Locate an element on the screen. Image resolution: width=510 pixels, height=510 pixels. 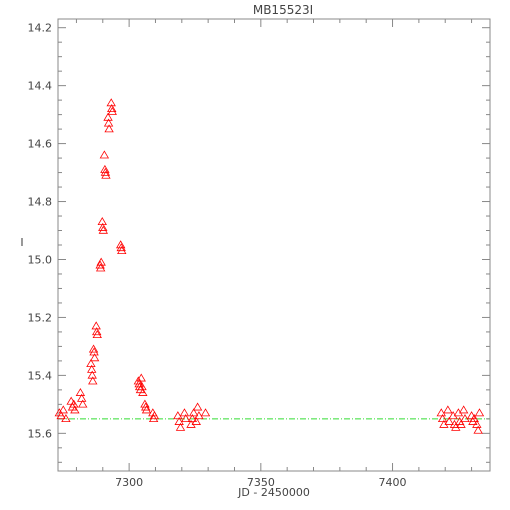
y-tick-label: 14.6 is located at coordinates (40, 144).